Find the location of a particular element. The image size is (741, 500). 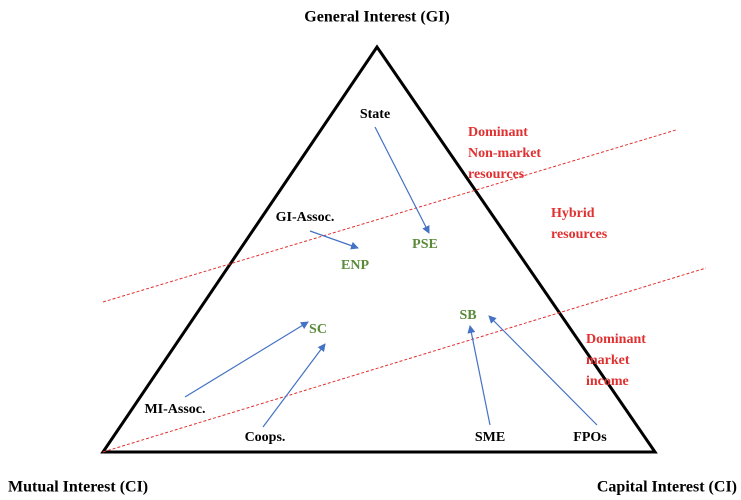

corner-label: Capital Interest (CI) is located at coordinates (667, 487).